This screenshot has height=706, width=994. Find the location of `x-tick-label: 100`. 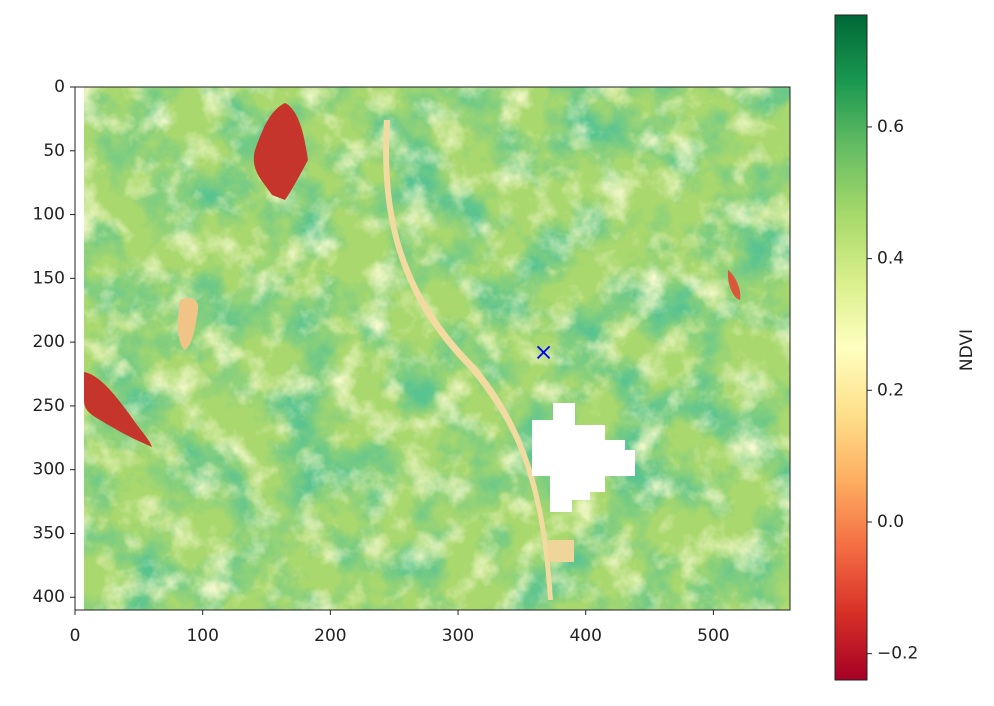

x-tick-label: 100 is located at coordinates (202, 636).